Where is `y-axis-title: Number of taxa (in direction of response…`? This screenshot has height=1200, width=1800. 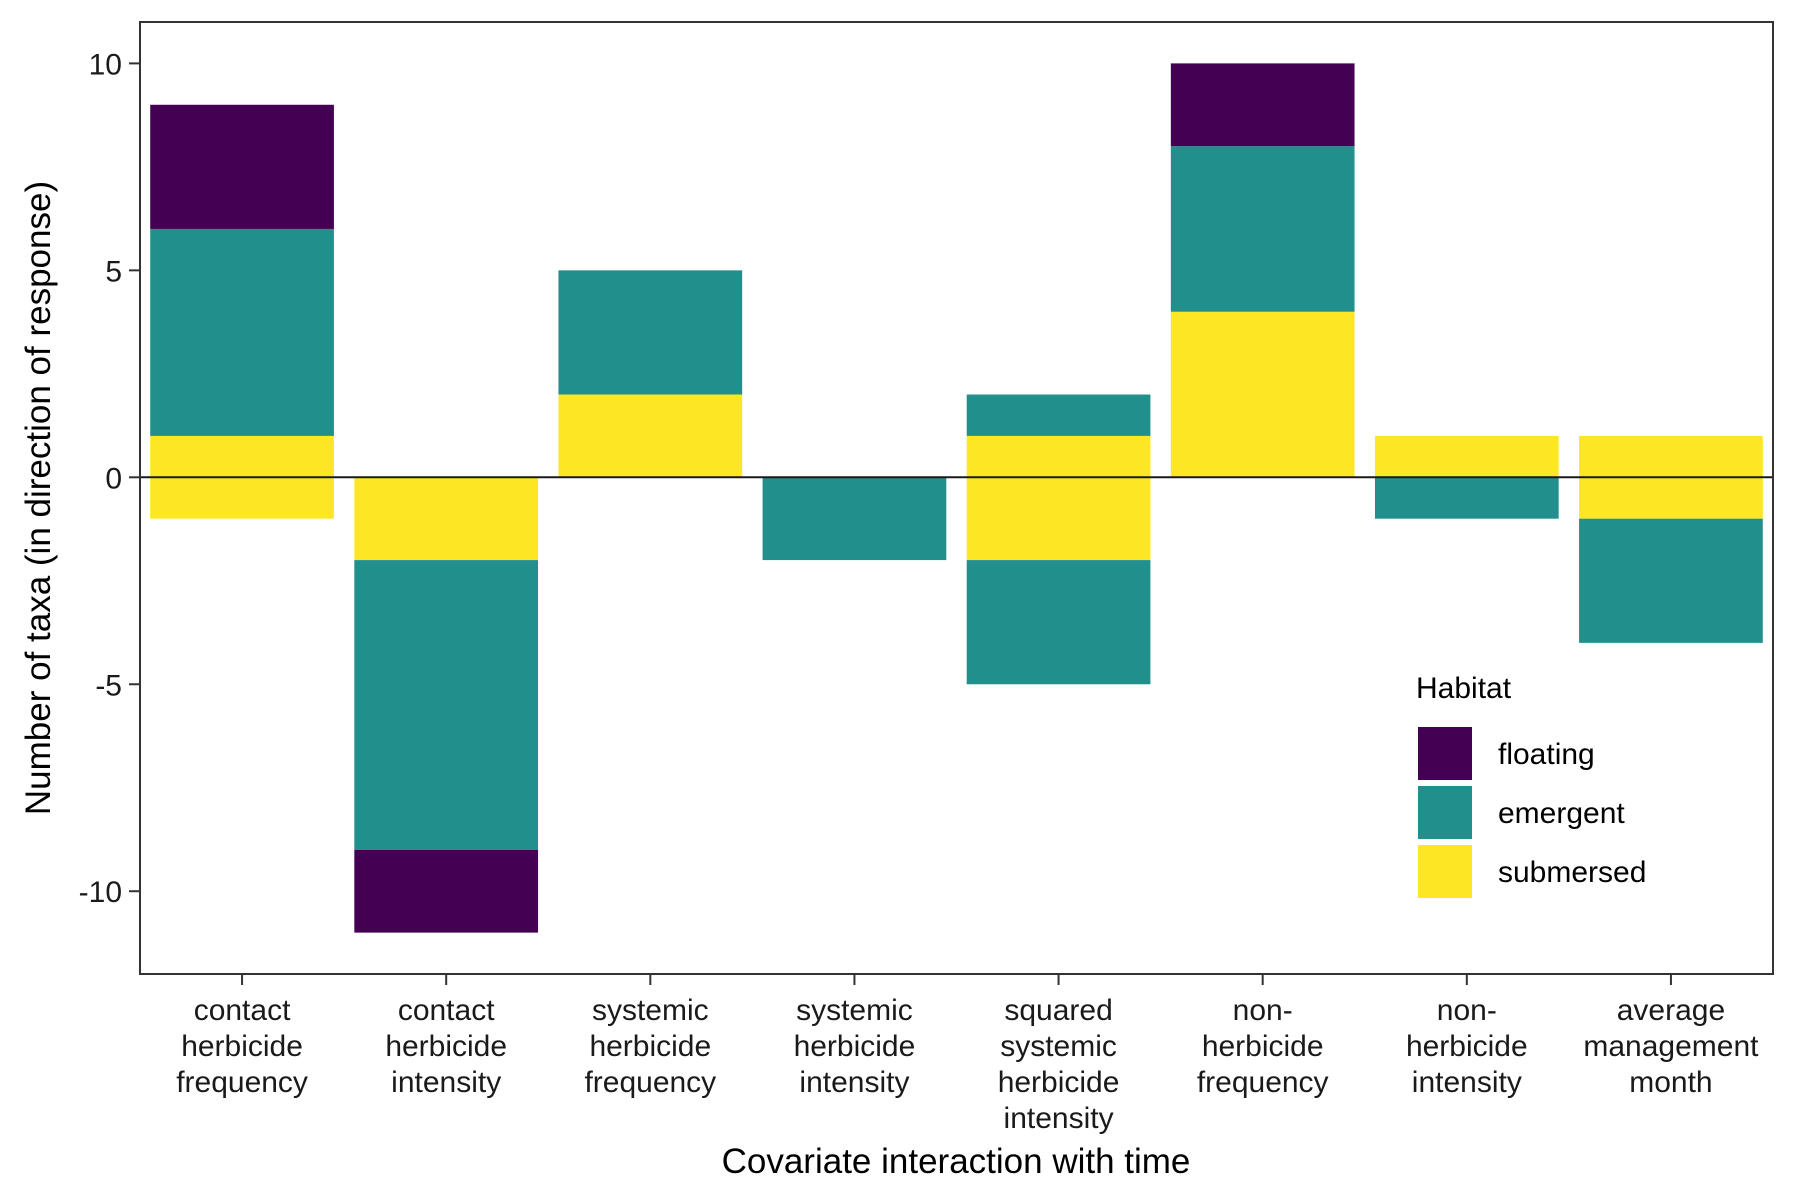 y-axis-title: Number of taxa (in direction of response… is located at coordinates (38, 498).